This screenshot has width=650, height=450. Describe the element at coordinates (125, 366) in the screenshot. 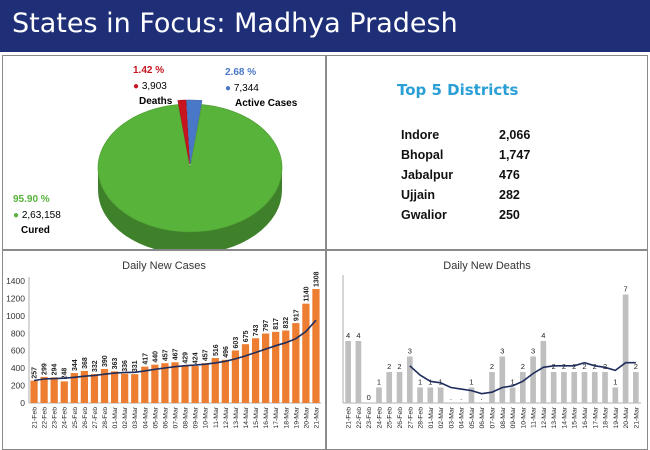

I see `data-label: 336` at that location.